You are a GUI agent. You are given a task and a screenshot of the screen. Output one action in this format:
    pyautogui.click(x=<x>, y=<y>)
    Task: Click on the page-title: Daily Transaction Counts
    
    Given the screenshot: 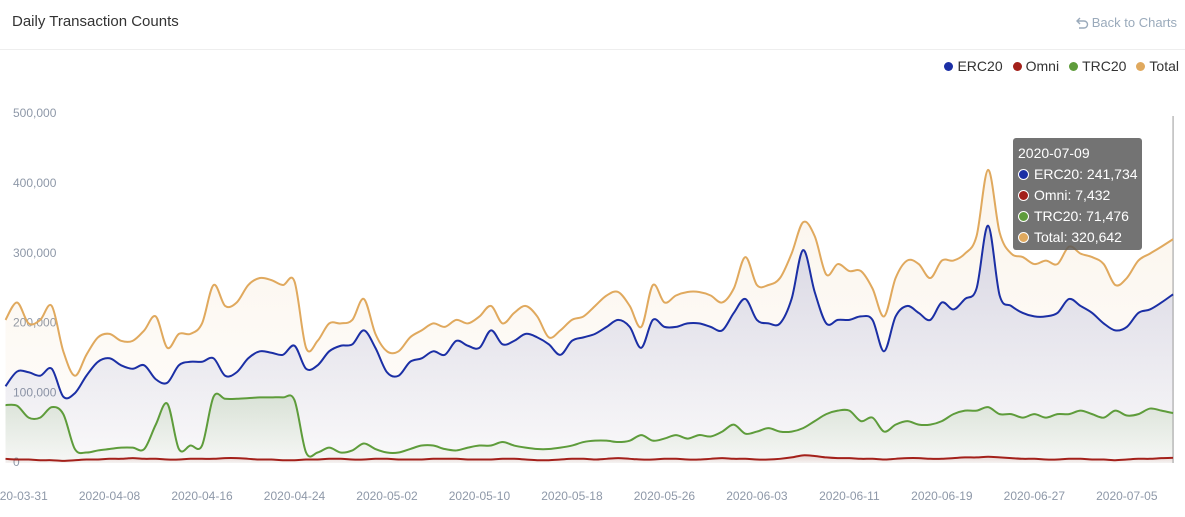 What is the action you would take?
    pyautogui.click(x=95, y=21)
    